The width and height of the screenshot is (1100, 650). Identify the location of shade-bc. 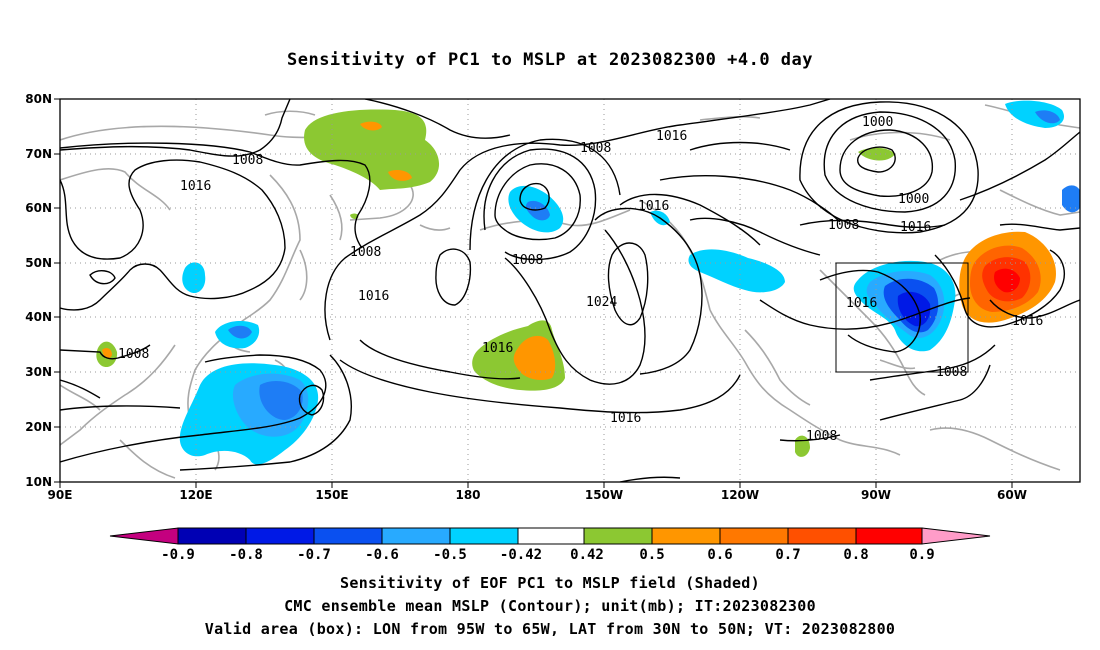
(736, 271).